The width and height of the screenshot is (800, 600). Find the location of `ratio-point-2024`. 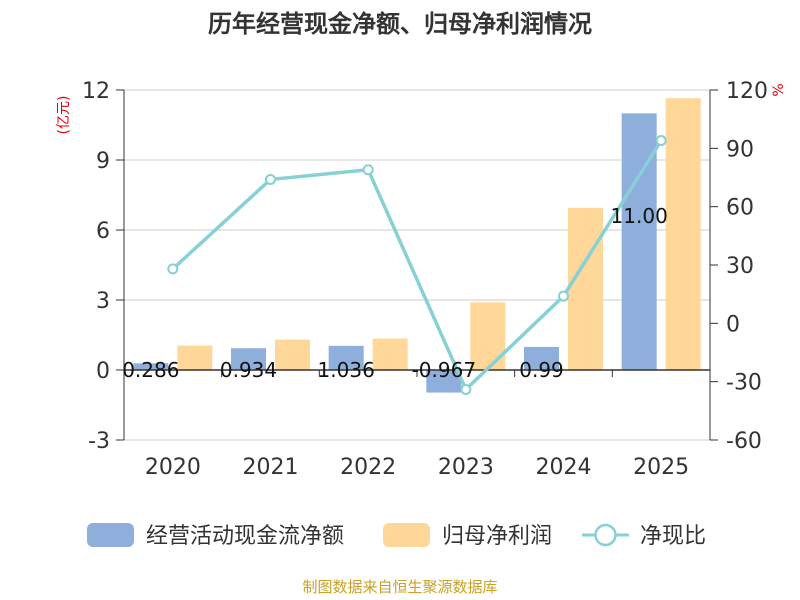

ratio-point-2024 is located at coordinates (563, 296).